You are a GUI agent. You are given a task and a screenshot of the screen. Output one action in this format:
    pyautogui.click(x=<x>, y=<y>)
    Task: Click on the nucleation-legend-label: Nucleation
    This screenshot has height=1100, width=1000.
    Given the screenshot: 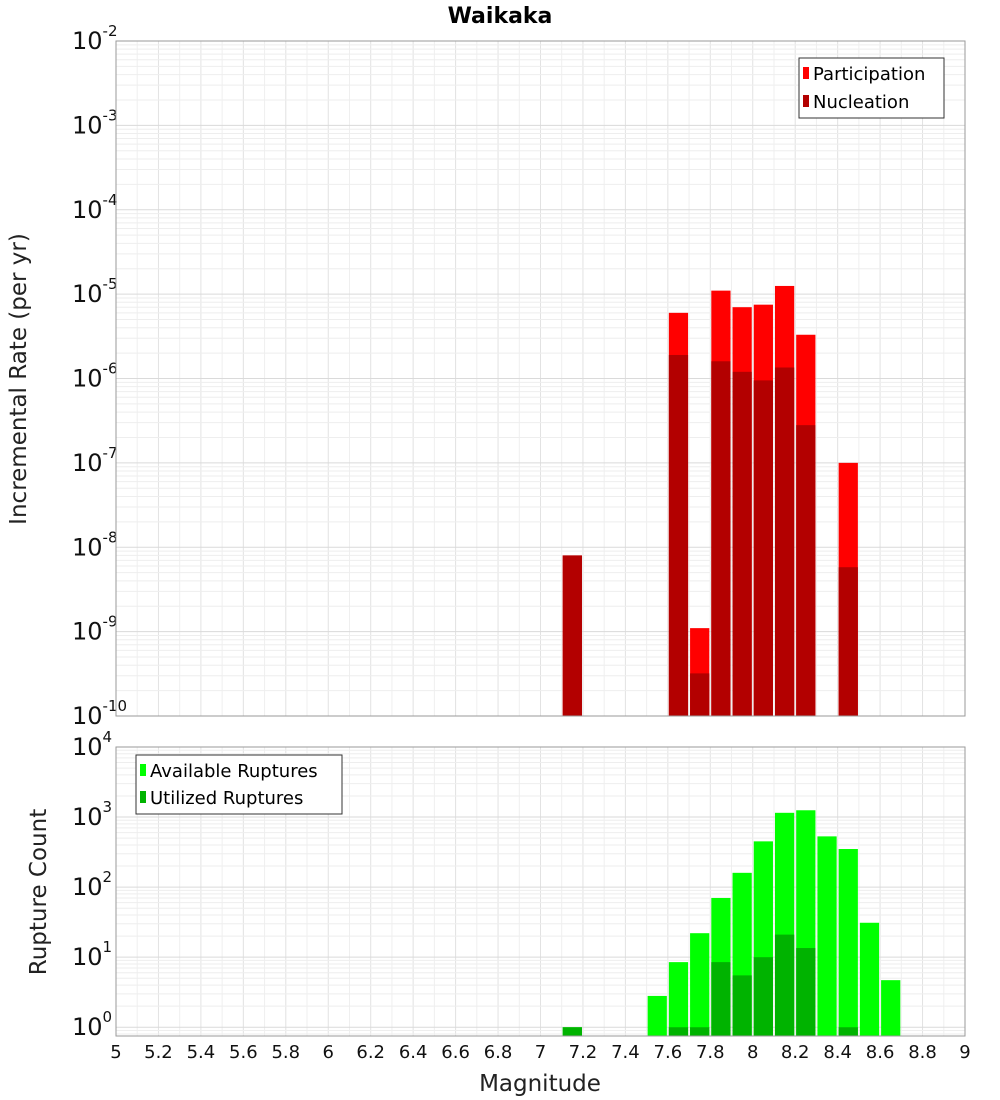 What is the action you would take?
    pyautogui.click(x=861, y=102)
    